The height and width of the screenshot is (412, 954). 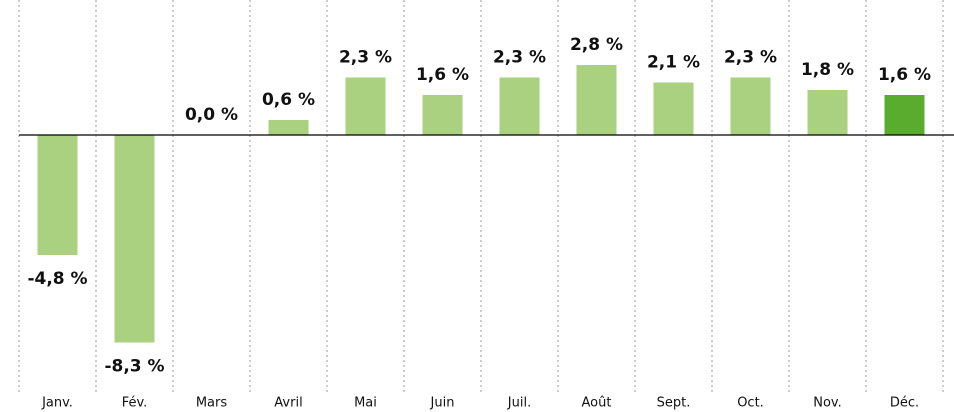 What do you see at coordinates (827, 70) in the screenshot?
I see `value-label: 1,8 %` at bounding box center [827, 70].